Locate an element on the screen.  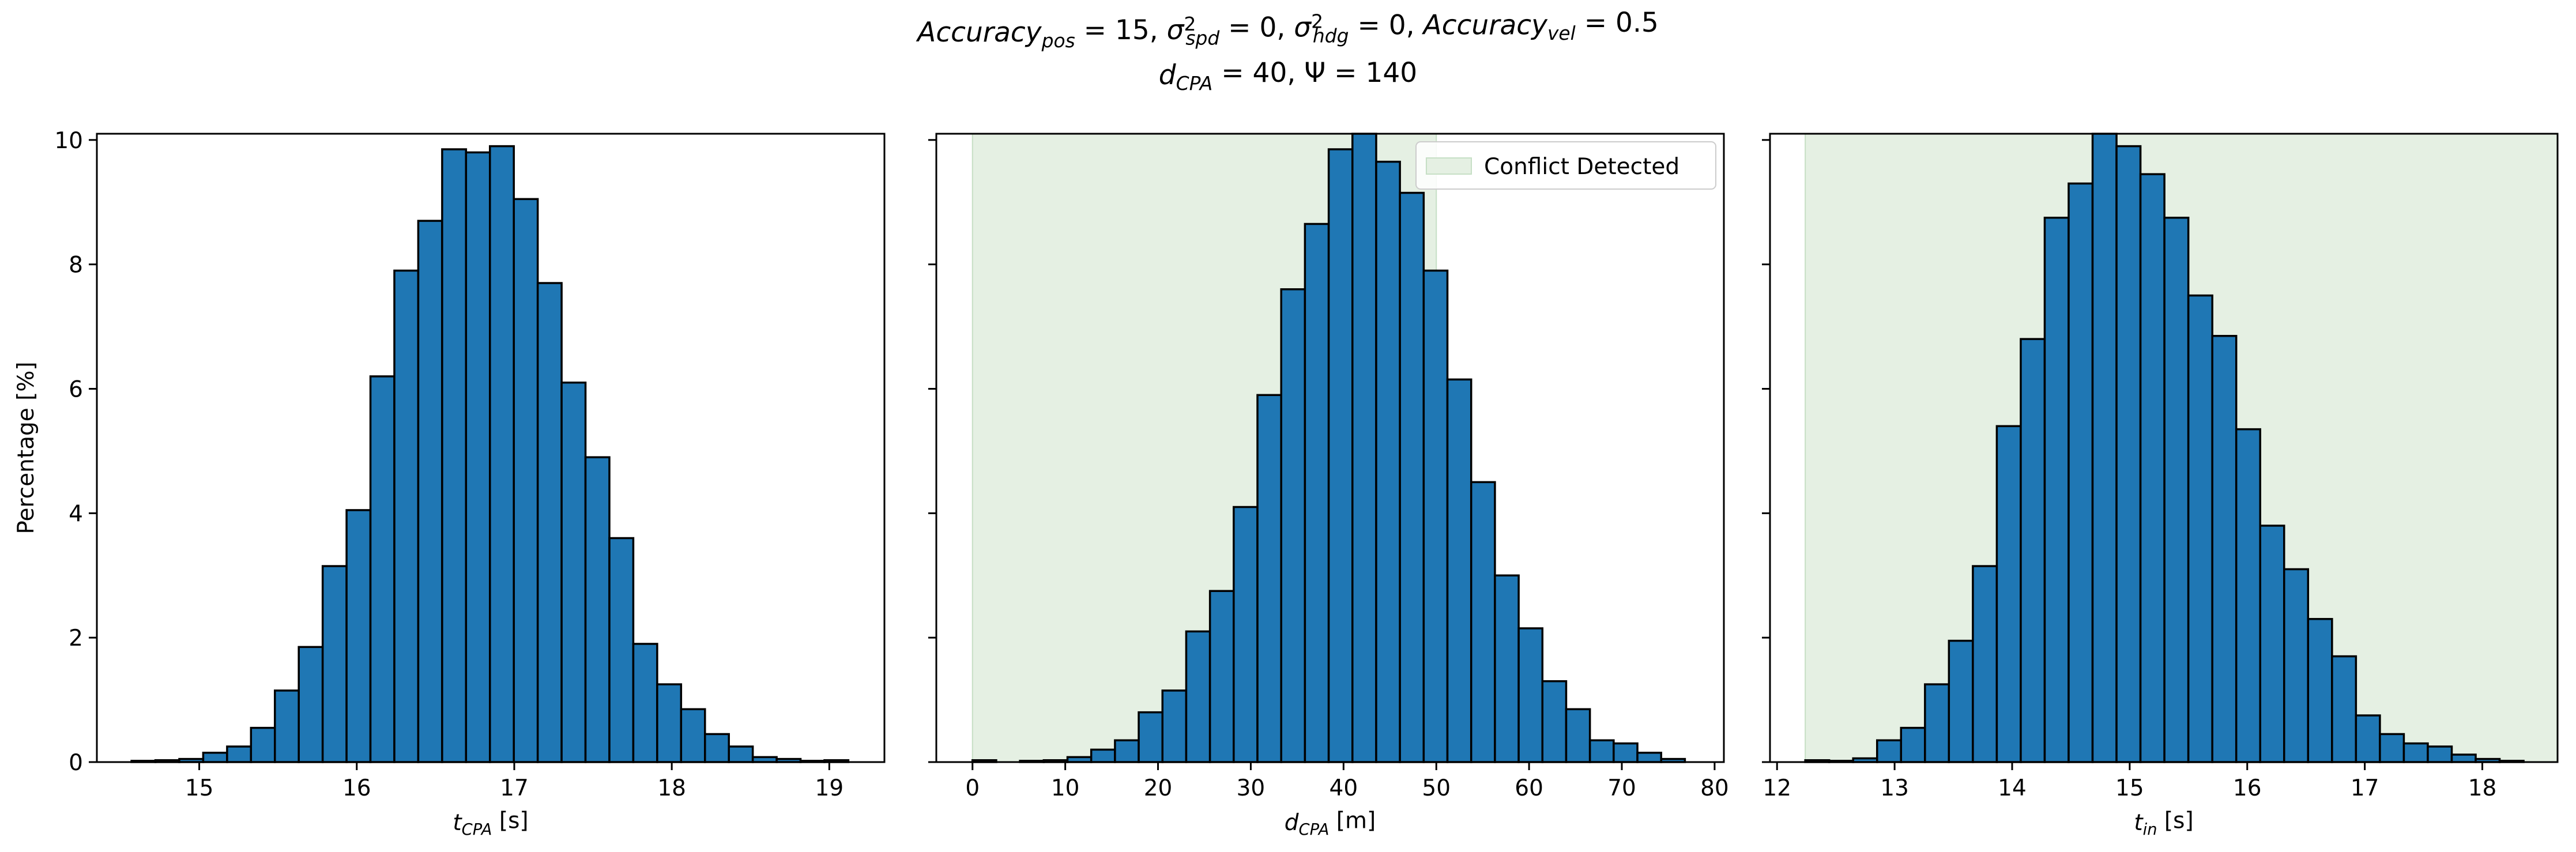
x-tick-label: 14 is located at coordinates (2012, 788).